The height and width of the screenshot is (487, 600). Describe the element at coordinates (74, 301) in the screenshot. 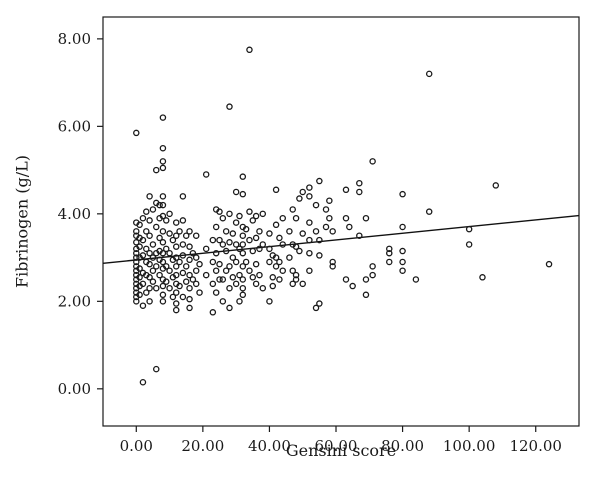

I see `y-tick-label: 2.00` at that location.